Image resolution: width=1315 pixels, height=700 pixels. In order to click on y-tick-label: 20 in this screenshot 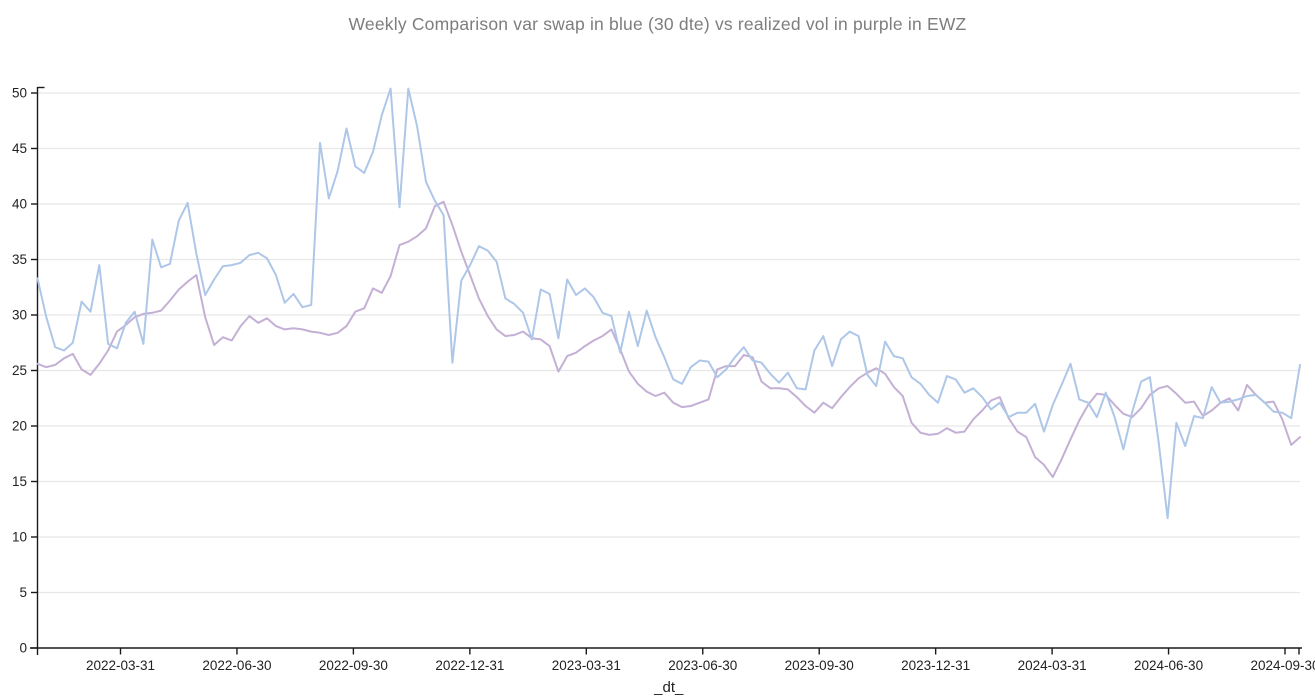, I will do `click(19, 426)`.